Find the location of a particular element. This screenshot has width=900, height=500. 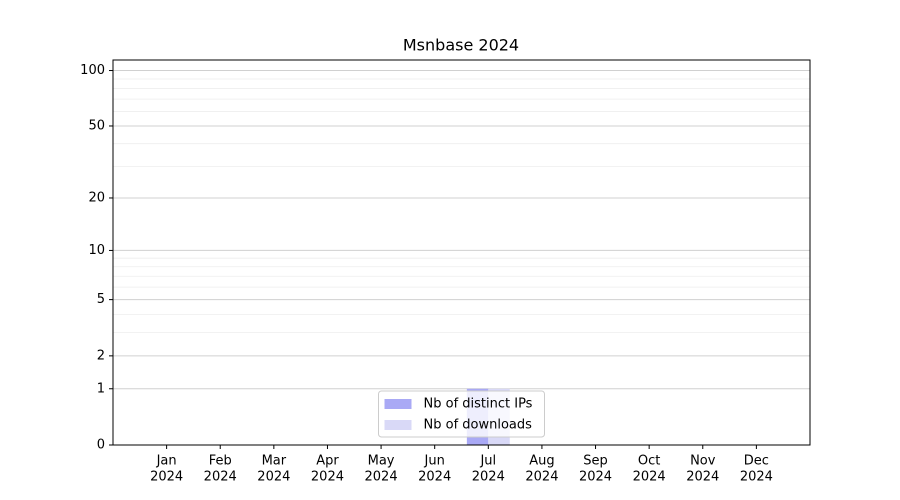

x-tick-label: Jul is located at coordinates (487, 461).